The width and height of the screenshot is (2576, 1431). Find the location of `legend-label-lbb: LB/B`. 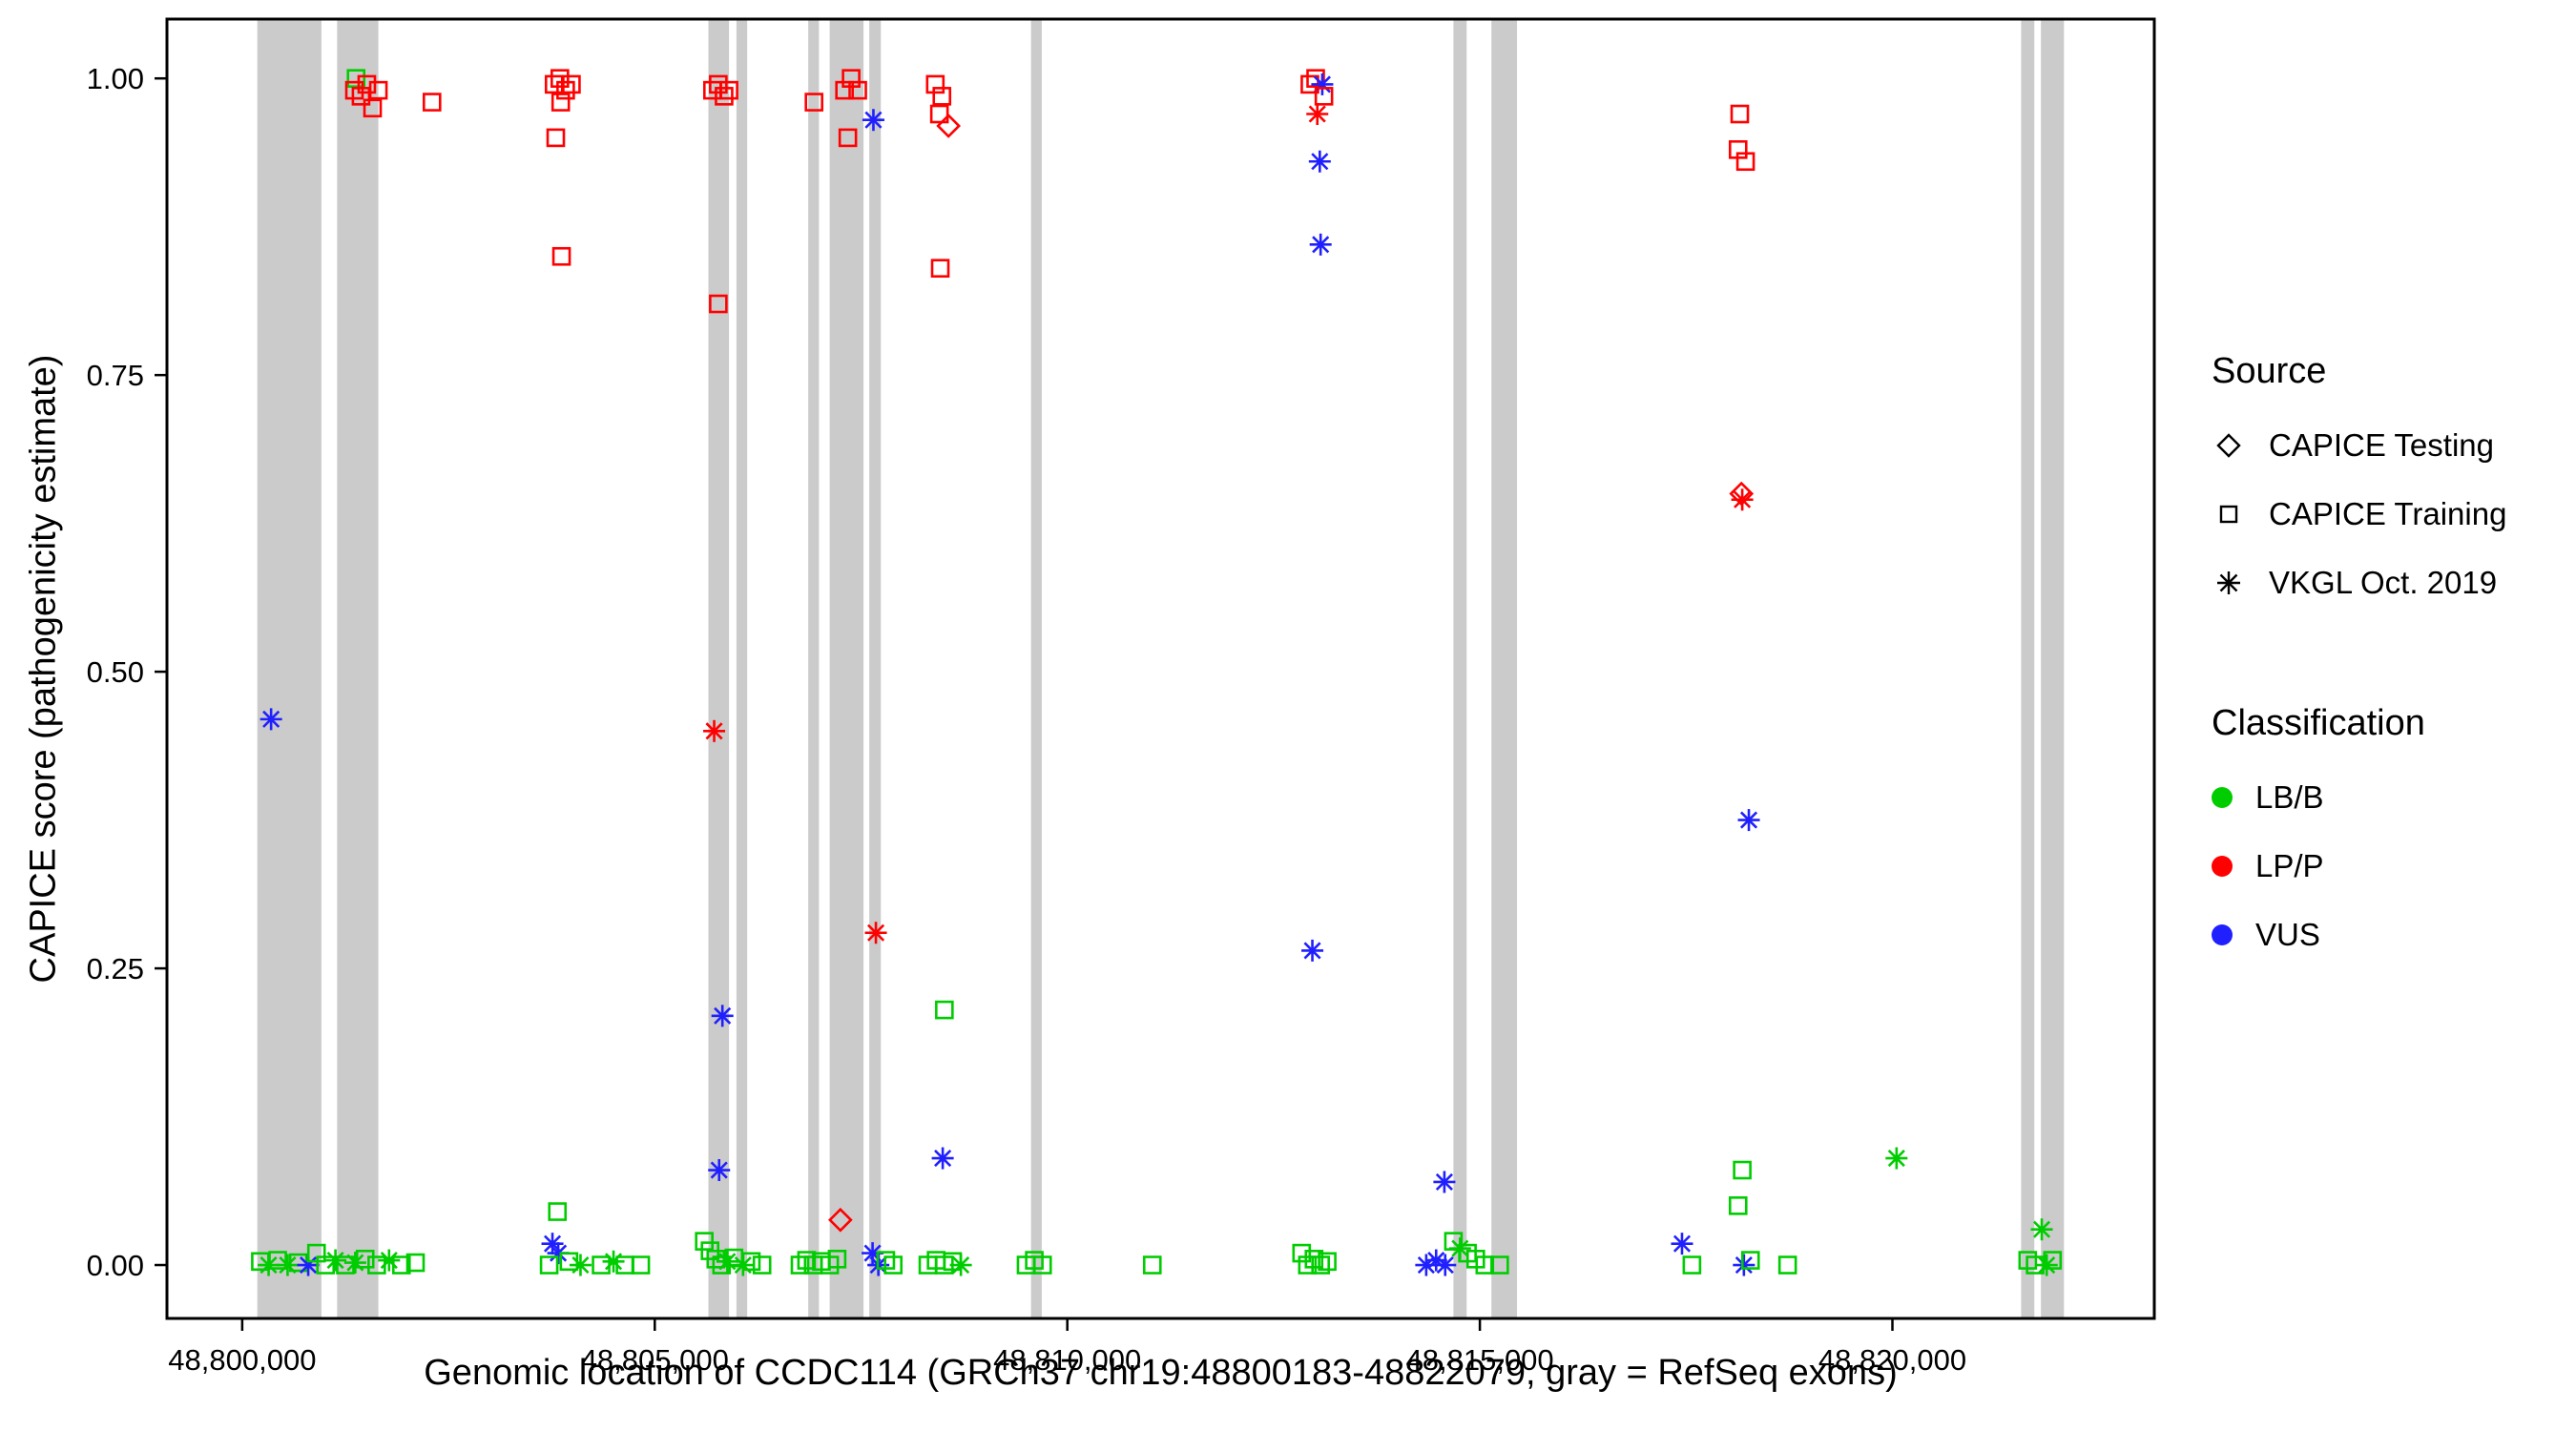

legend-label-lbb: LB/B is located at coordinates (2289, 797).